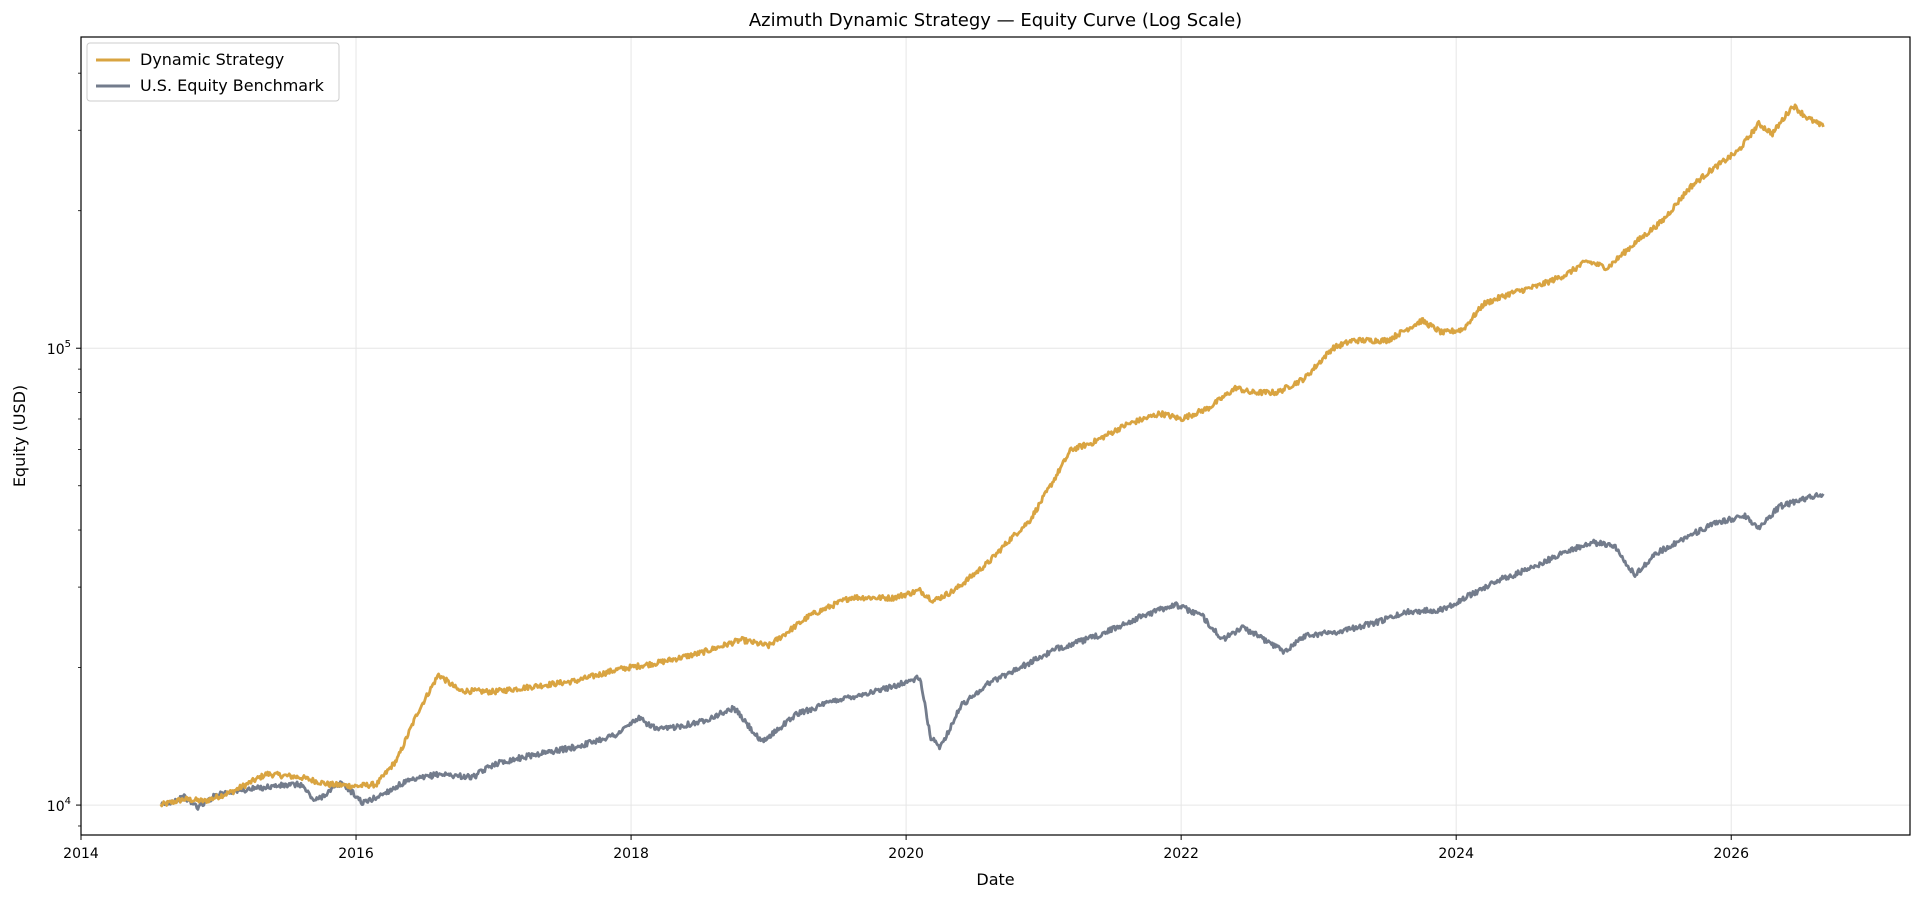 The width and height of the screenshot is (1921, 901). Describe the element at coordinates (1731, 854) in the screenshot. I see `x-tick-label: 2026` at that location.